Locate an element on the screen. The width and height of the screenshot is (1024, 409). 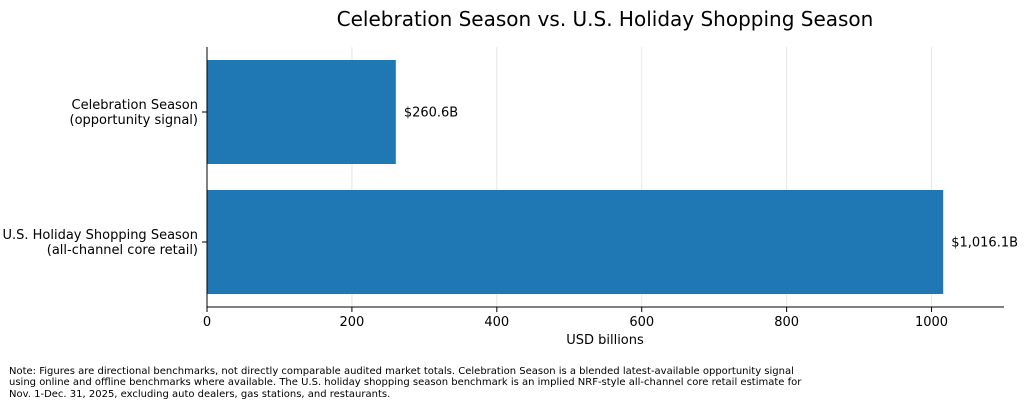
x-tick-label: 200 is located at coordinates (351, 322).